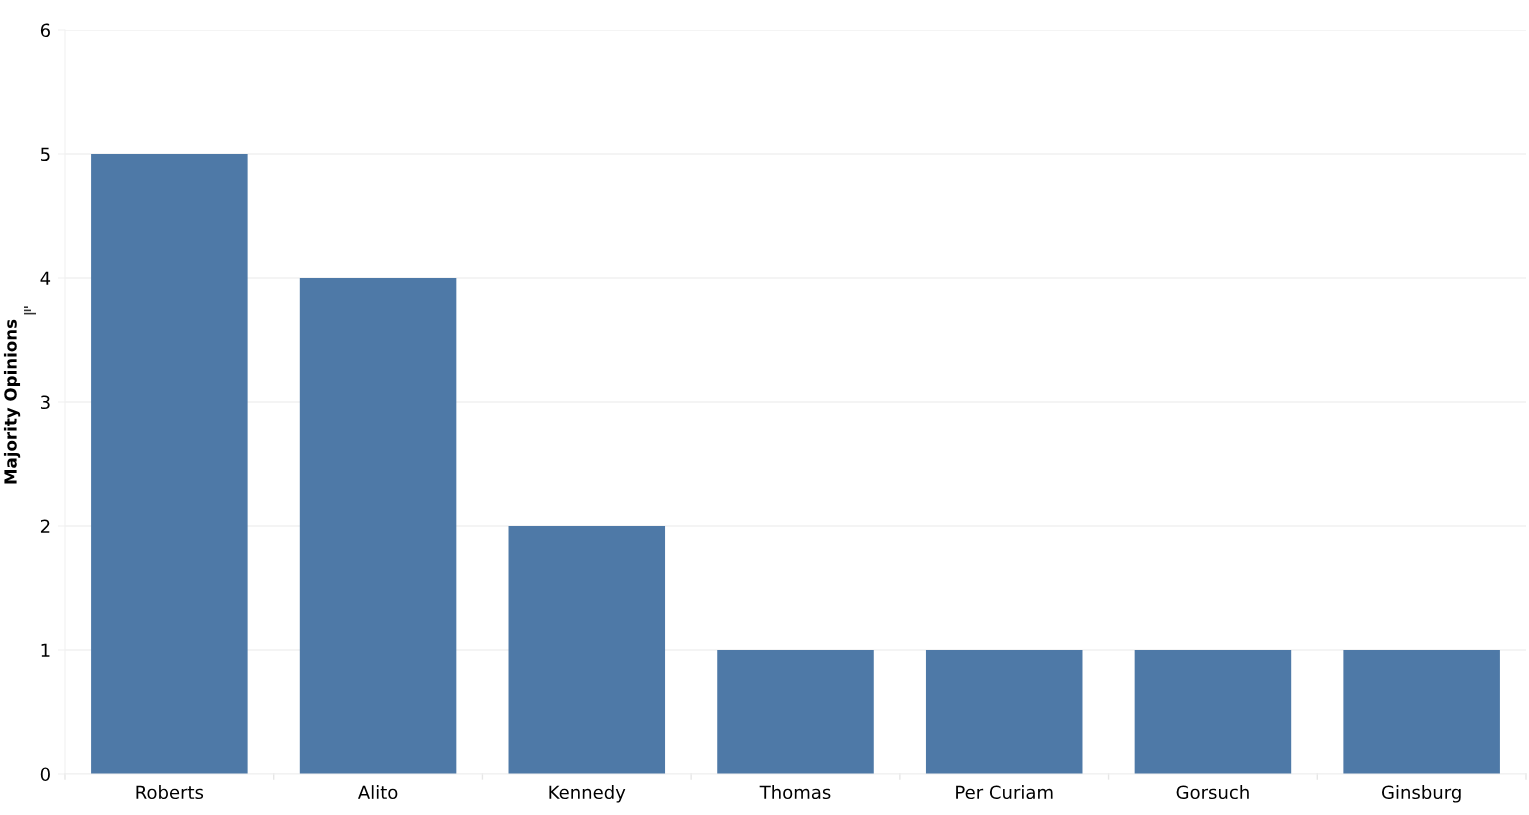 Image resolution: width=1529 pixels, height=815 pixels. Describe the element at coordinates (45, 402) in the screenshot. I see `y-tick-label: 3` at that location.